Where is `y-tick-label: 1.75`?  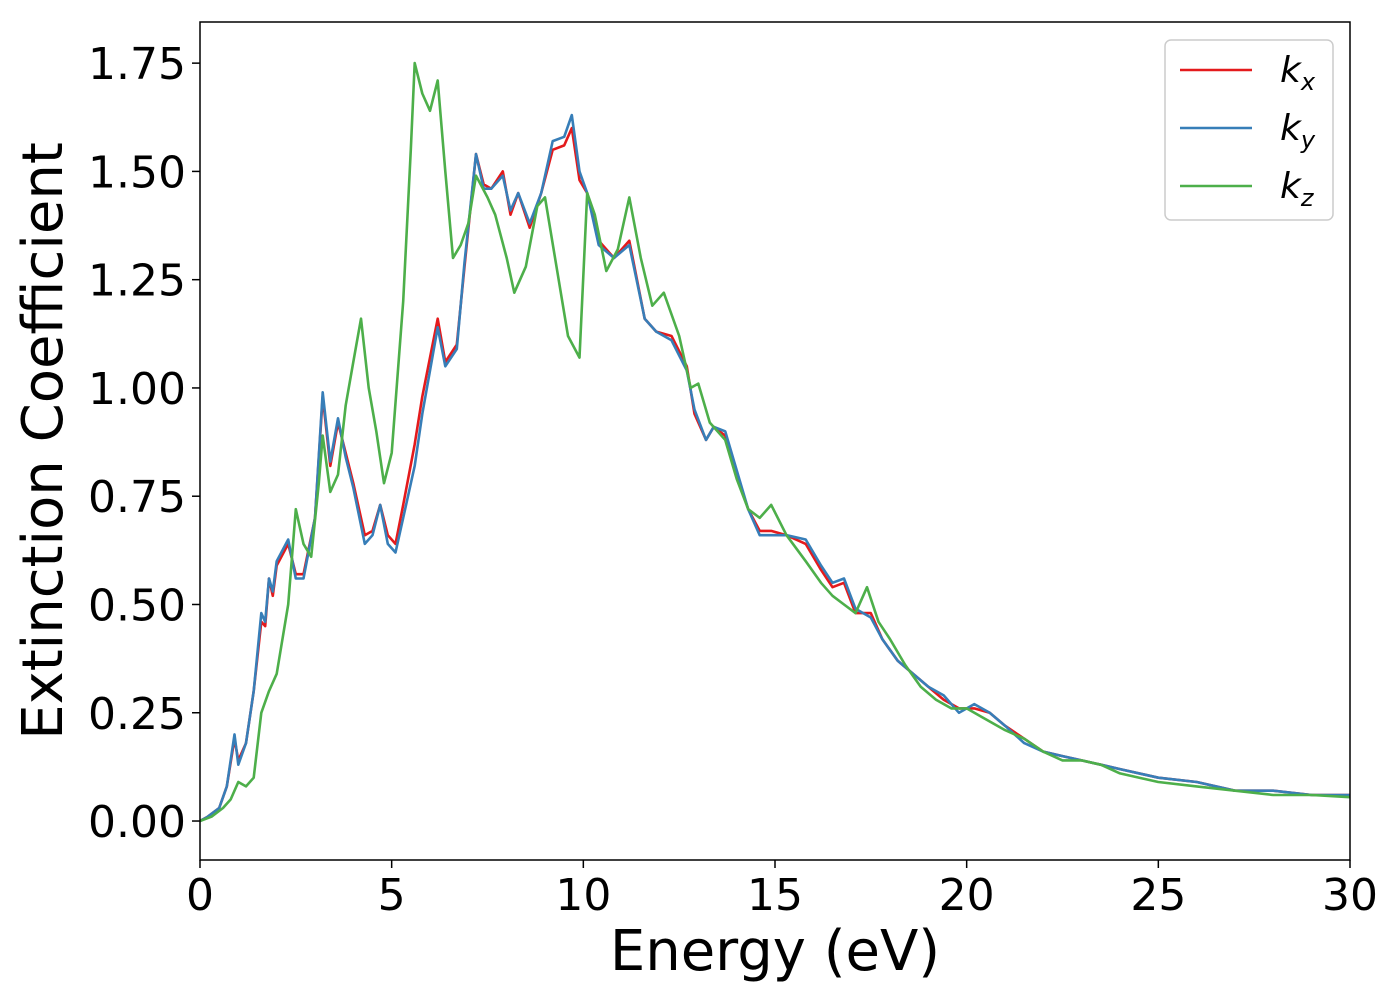
y-tick-label: 1.75 is located at coordinates (137, 64).